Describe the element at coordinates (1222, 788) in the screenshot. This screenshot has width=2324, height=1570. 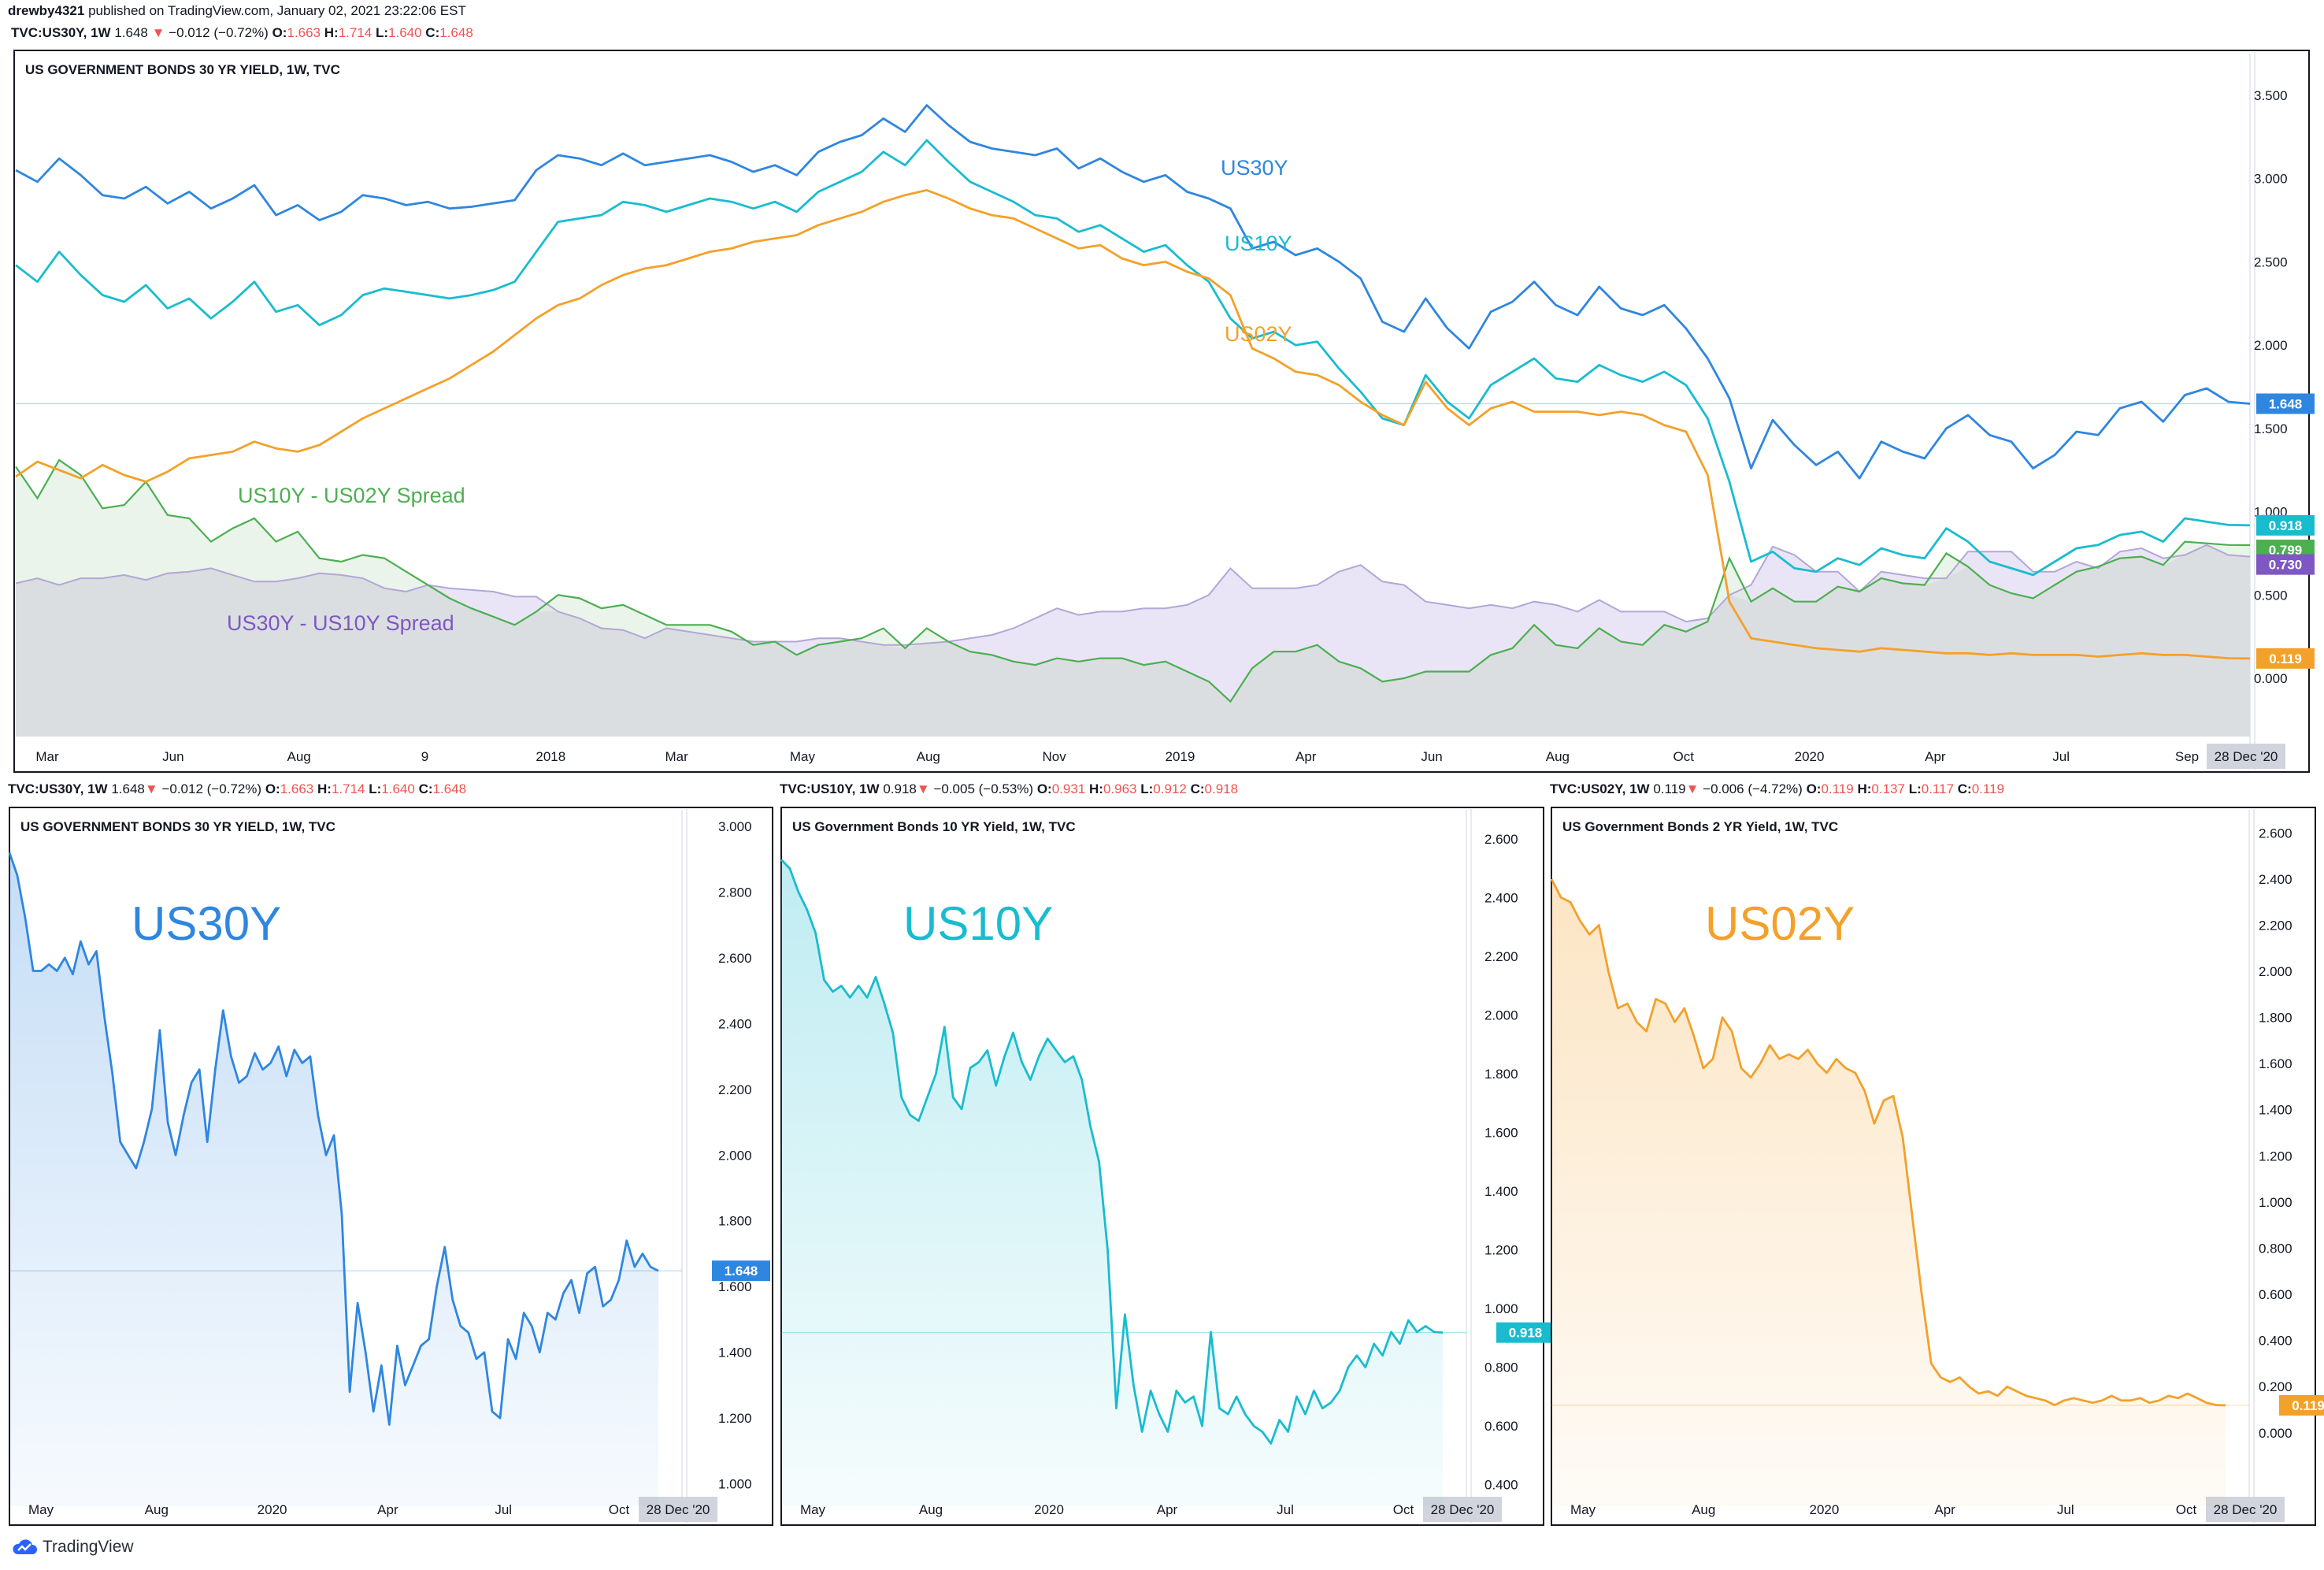
I see `close-value: 0.918` at that location.